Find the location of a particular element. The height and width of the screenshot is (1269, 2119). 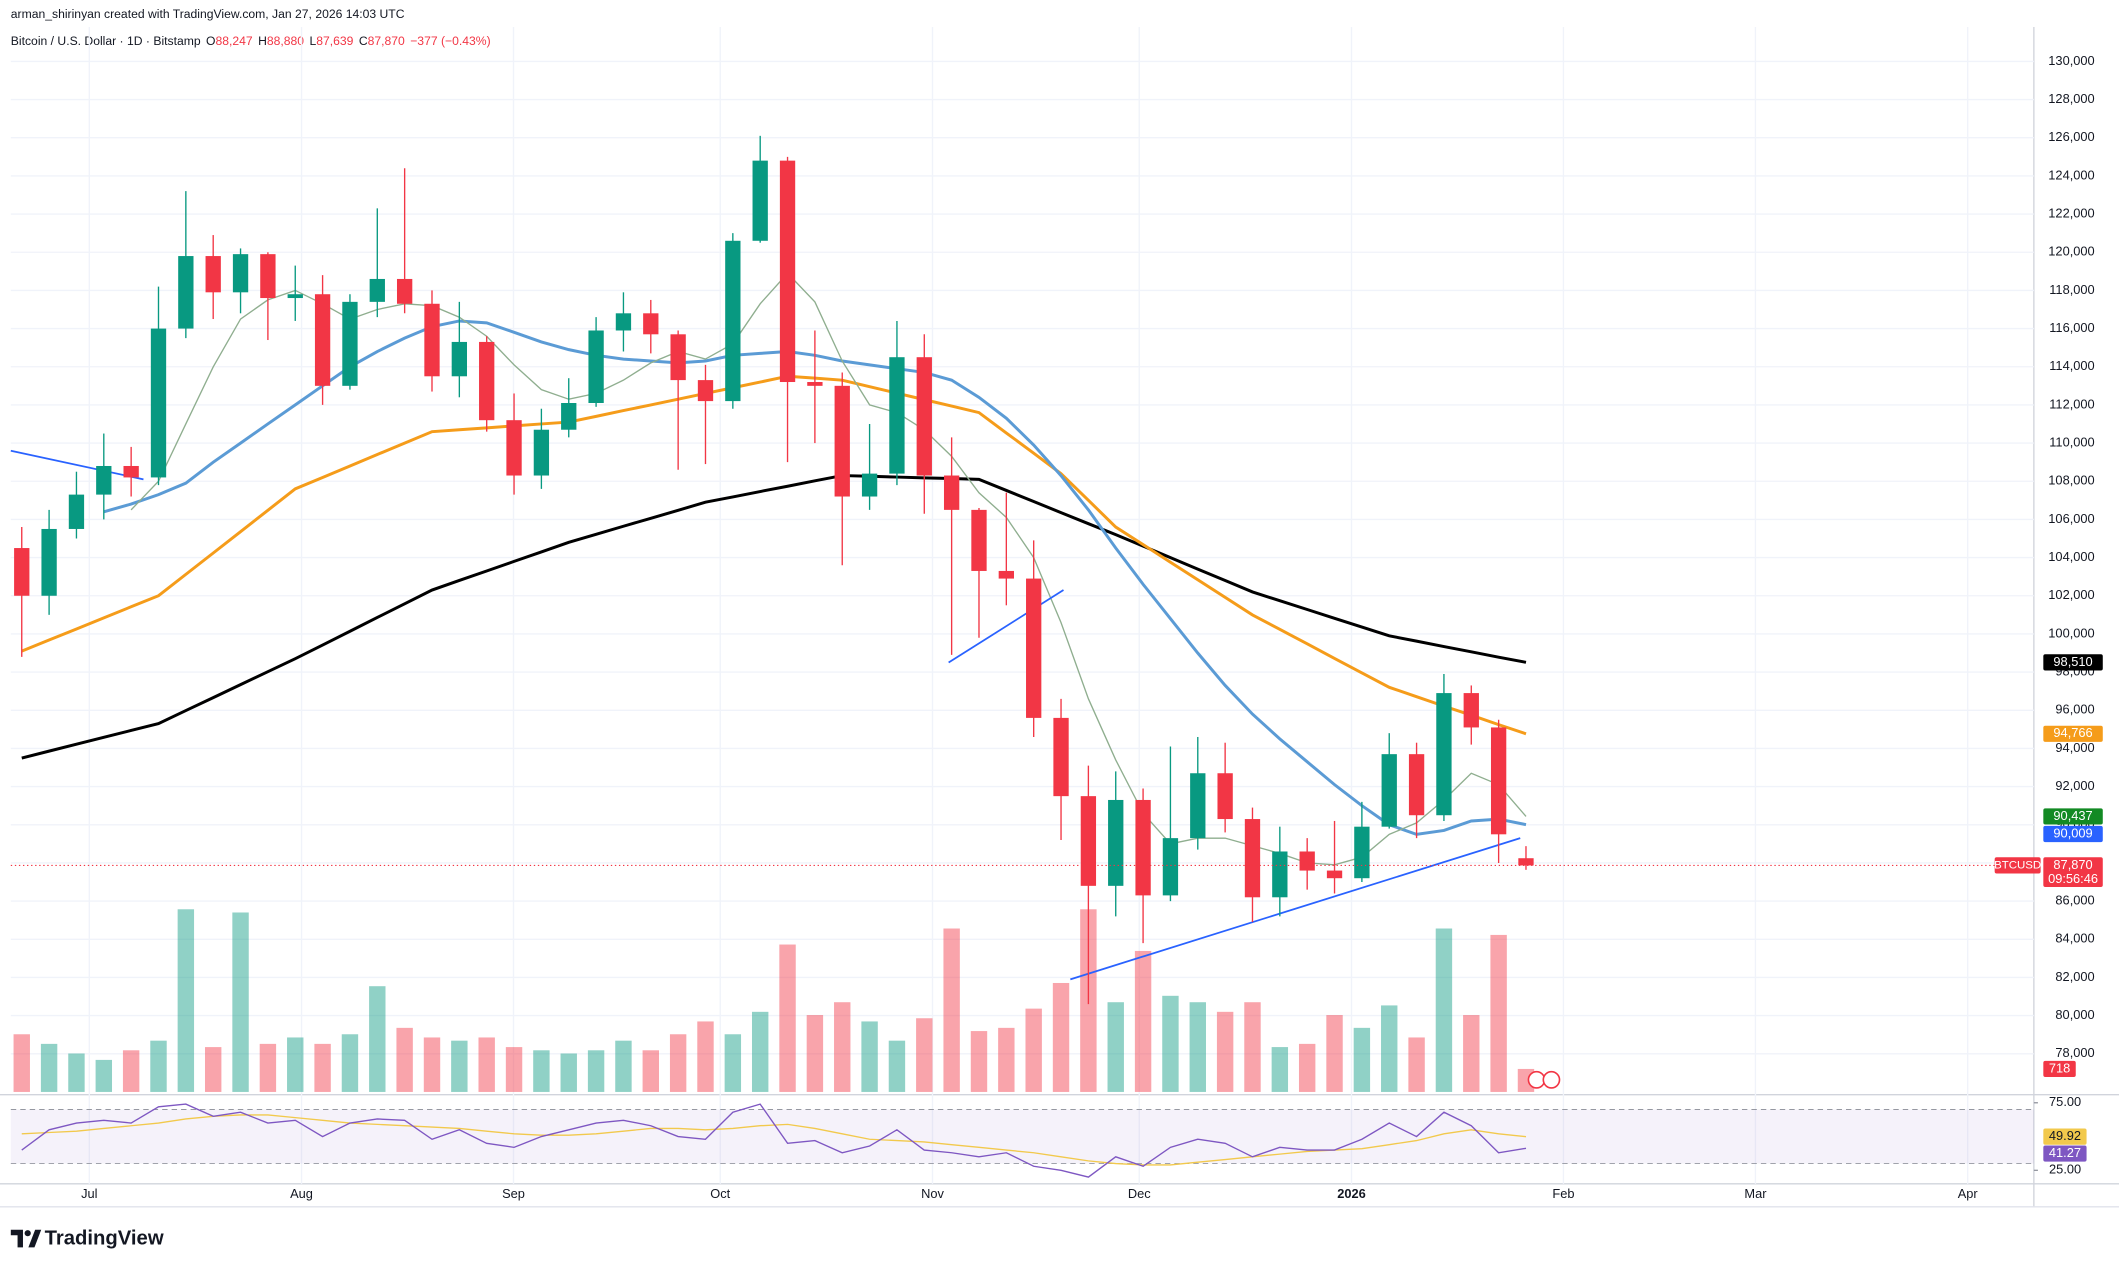

ohlc-value: 87,639 is located at coordinates (334, 41).